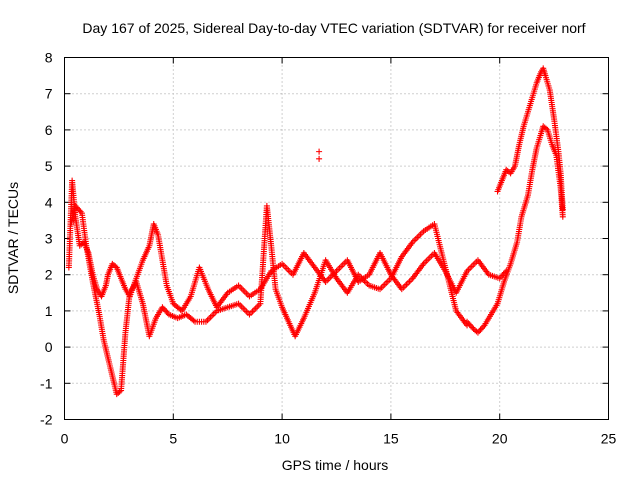  I want to click on y-tick-label: 3, so click(49, 239).